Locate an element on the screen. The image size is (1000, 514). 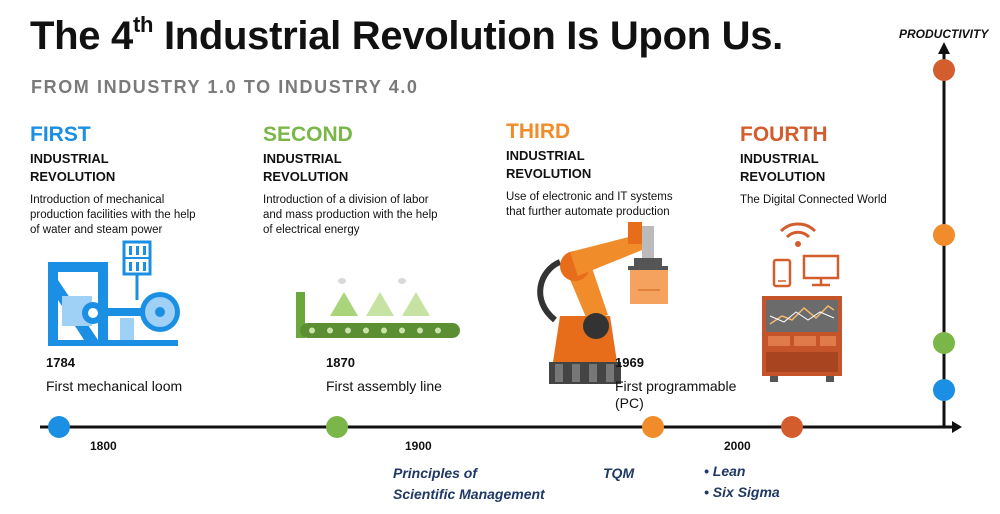
milestone-second-year: 1870 is located at coordinates (340, 362).